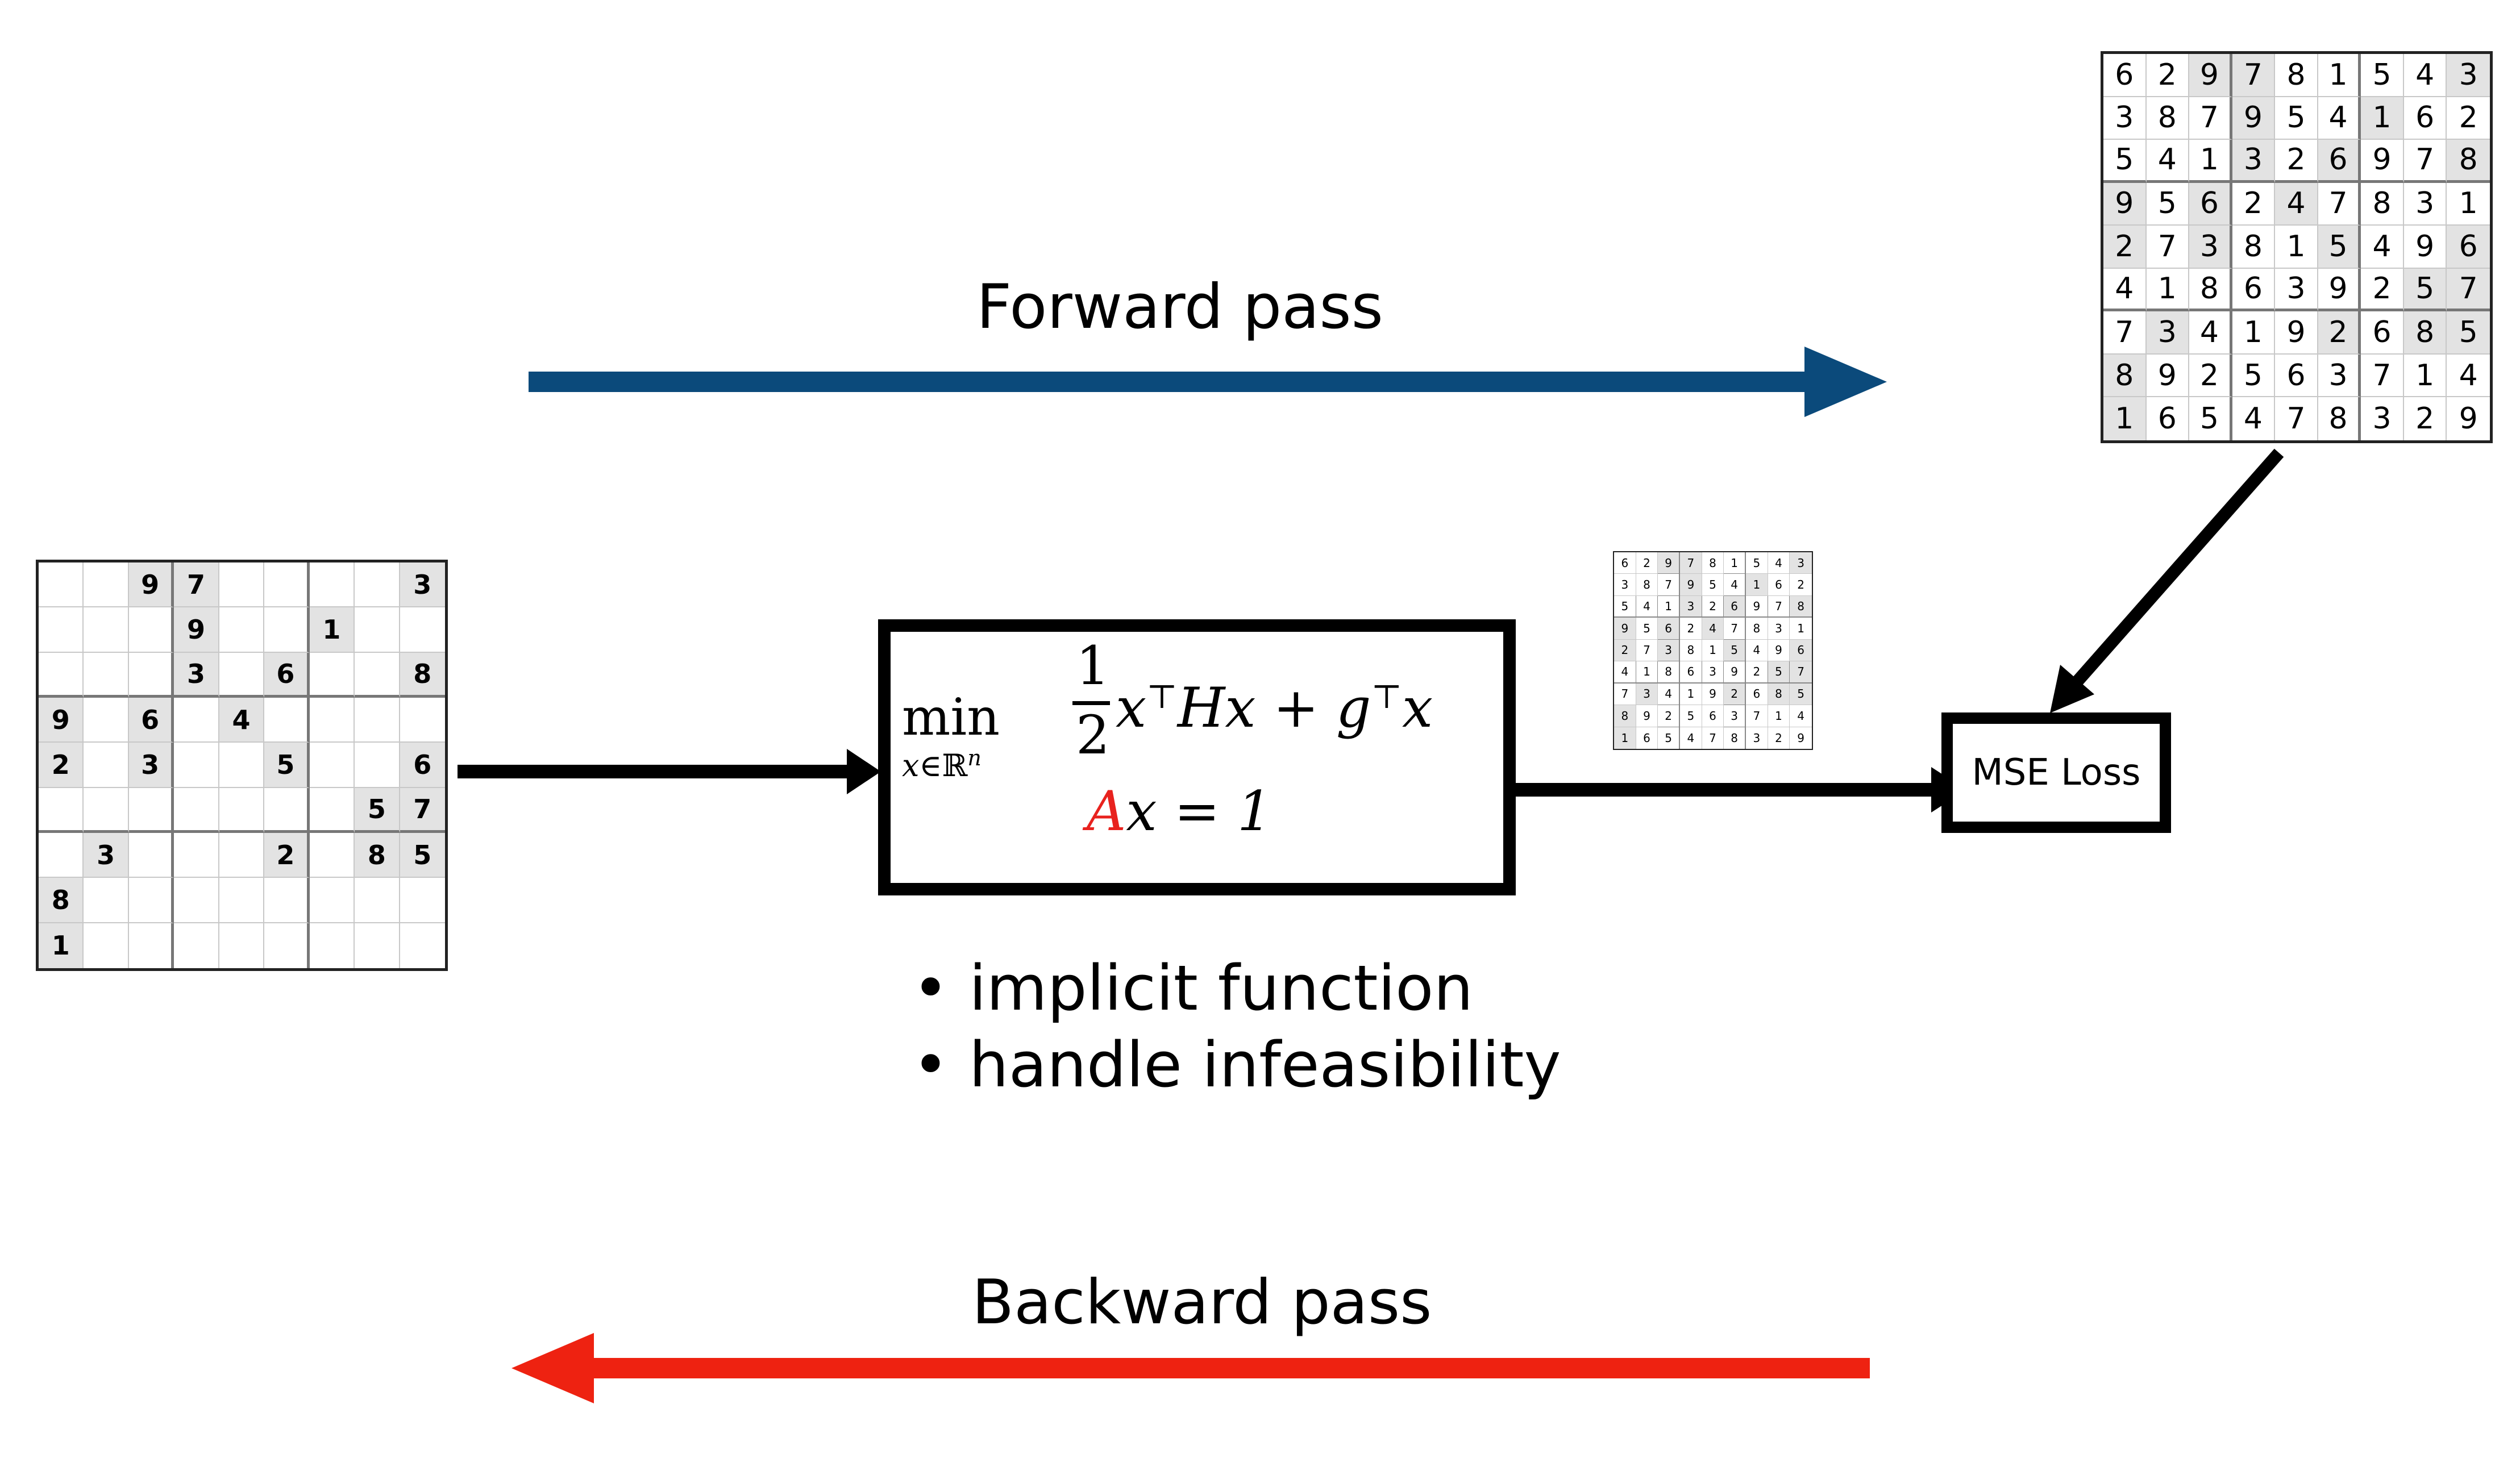 Image resolution: width=2520 pixels, height=1471 pixels. What do you see at coordinates (422, 765) in the screenshot?
I see `sudoku-input-grid-cell: 6` at bounding box center [422, 765].